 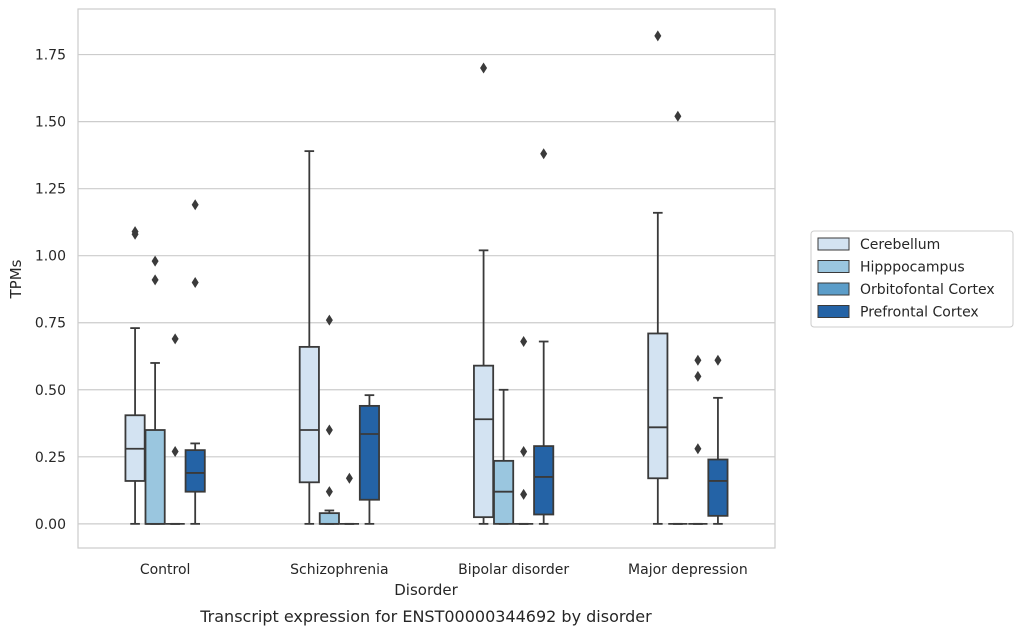 What do you see at coordinates (426, 590) in the screenshot?
I see `x-axis-label: Disorder` at bounding box center [426, 590].